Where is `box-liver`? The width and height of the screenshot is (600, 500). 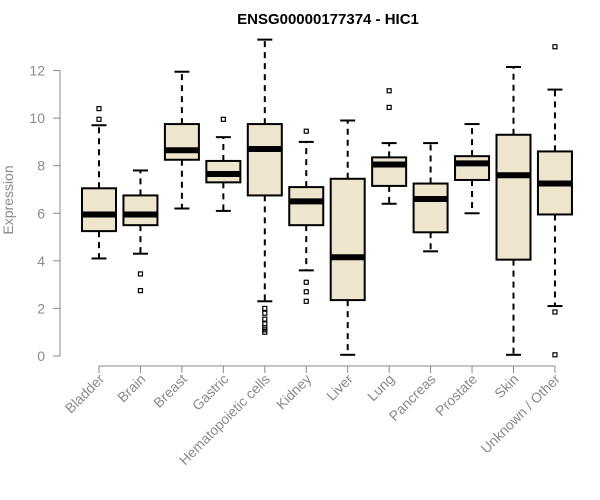 box-liver is located at coordinates (347, 237).